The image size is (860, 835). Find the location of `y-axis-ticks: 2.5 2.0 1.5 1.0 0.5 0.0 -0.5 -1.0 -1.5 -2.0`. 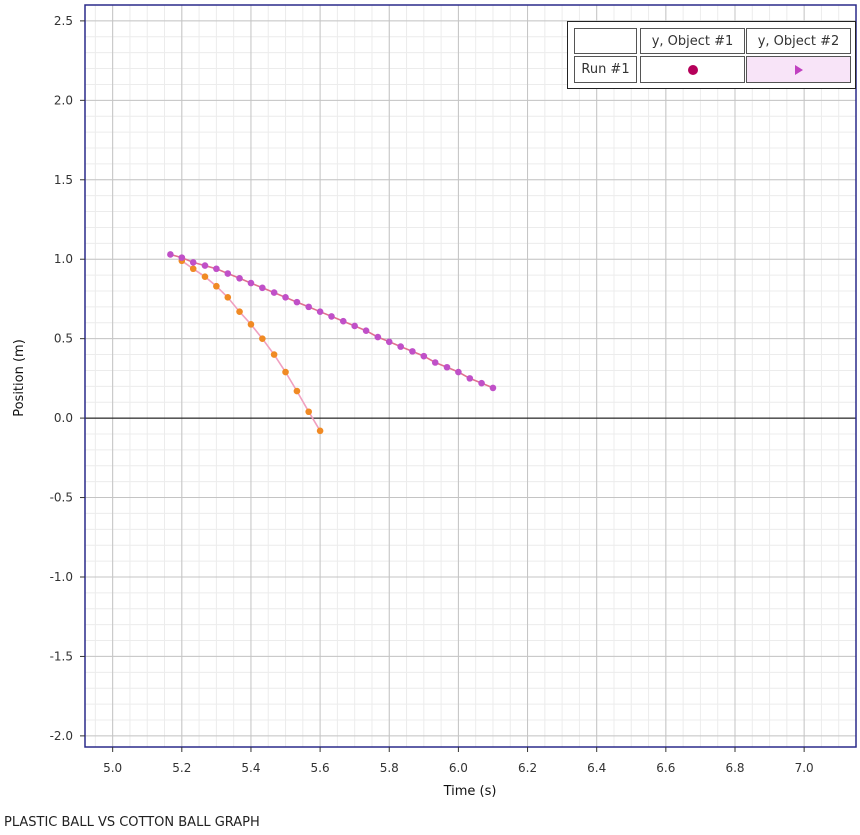

y-axis-ticks: 2.5 2.0 1.5 1.0 0.5 0.0 -0.5 -1.0 -1.5 -2.0 is located at coordinates (67, 378).